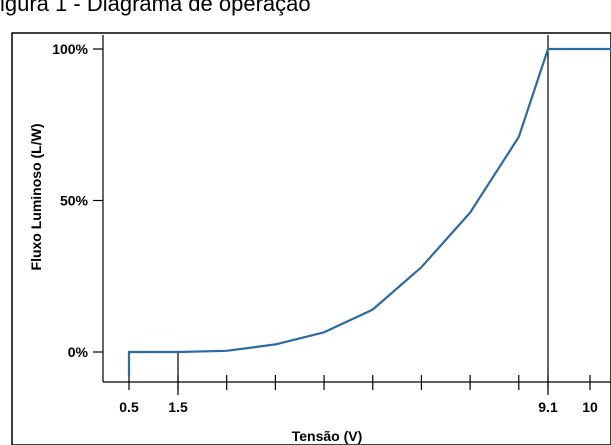 The width and height of the screenshot is (611, 445). I want to click on x-tick-label: 10, so click(590, 407).